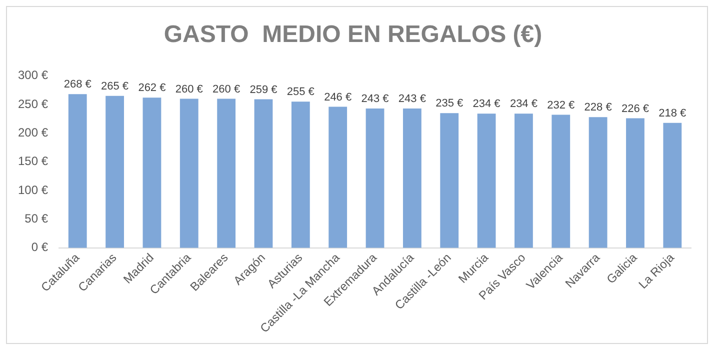  Describe the element at coordinates (152, 88) in the screenshot. I see `data-label: 262 €` at that location.